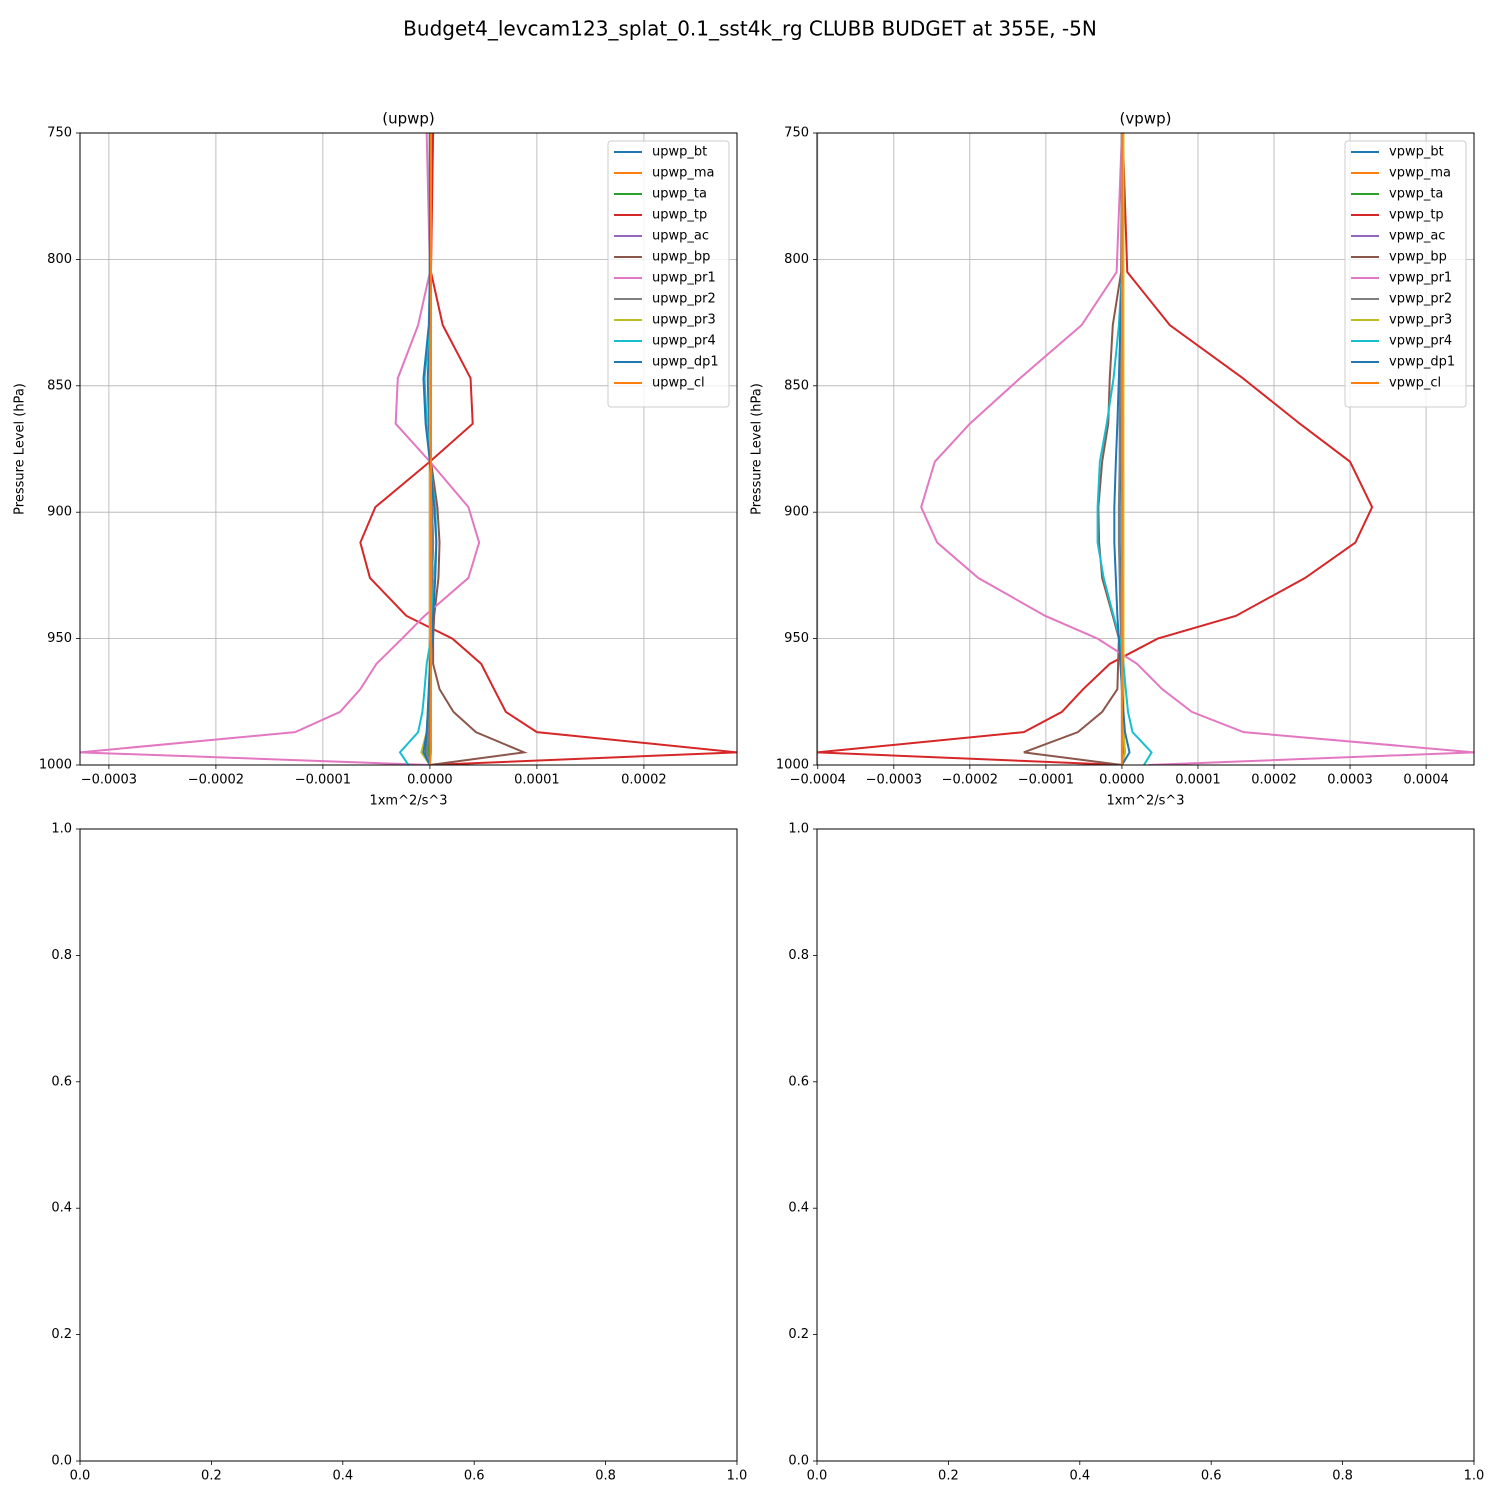 The height and width of the screenshot is (1504, 1500). Describe the element at coordinates (680, 236) in the screenshot. I see `legend-label: upwp_ac` at that location.